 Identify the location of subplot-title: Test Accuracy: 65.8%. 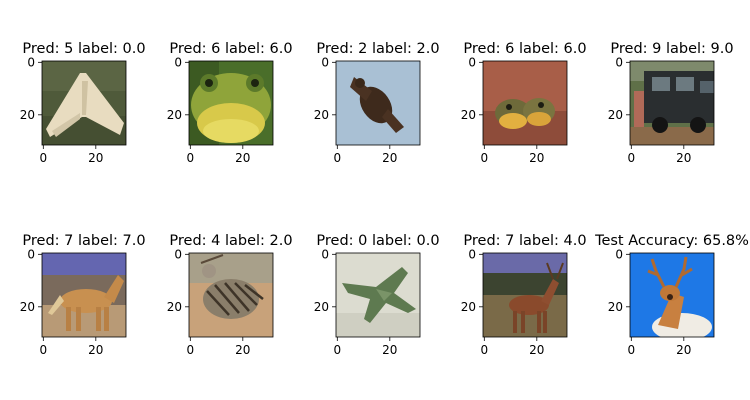
(671, 241).